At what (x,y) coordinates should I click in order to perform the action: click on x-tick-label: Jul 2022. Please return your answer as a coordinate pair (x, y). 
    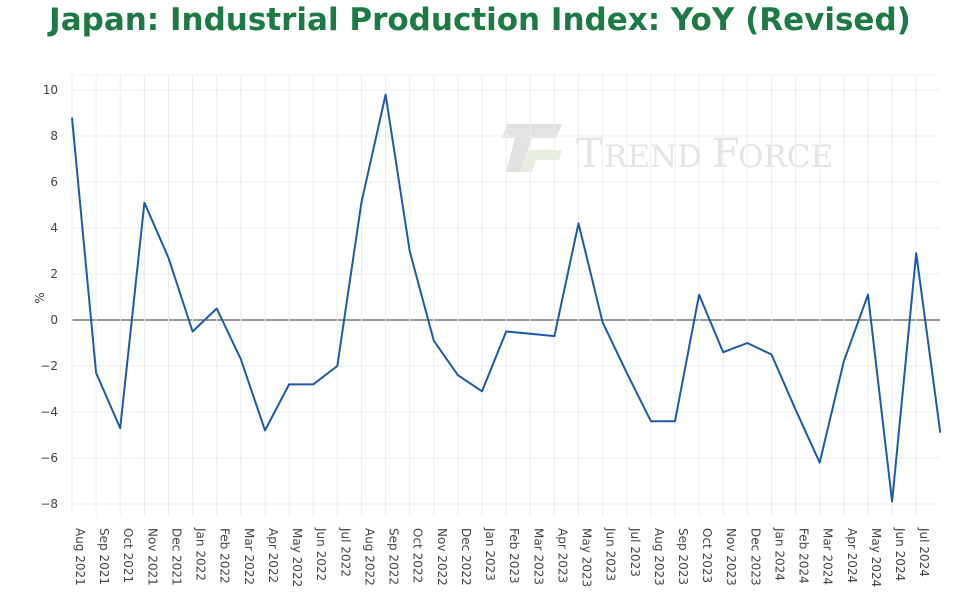
    Looking at the image, I should click on (345, 552).